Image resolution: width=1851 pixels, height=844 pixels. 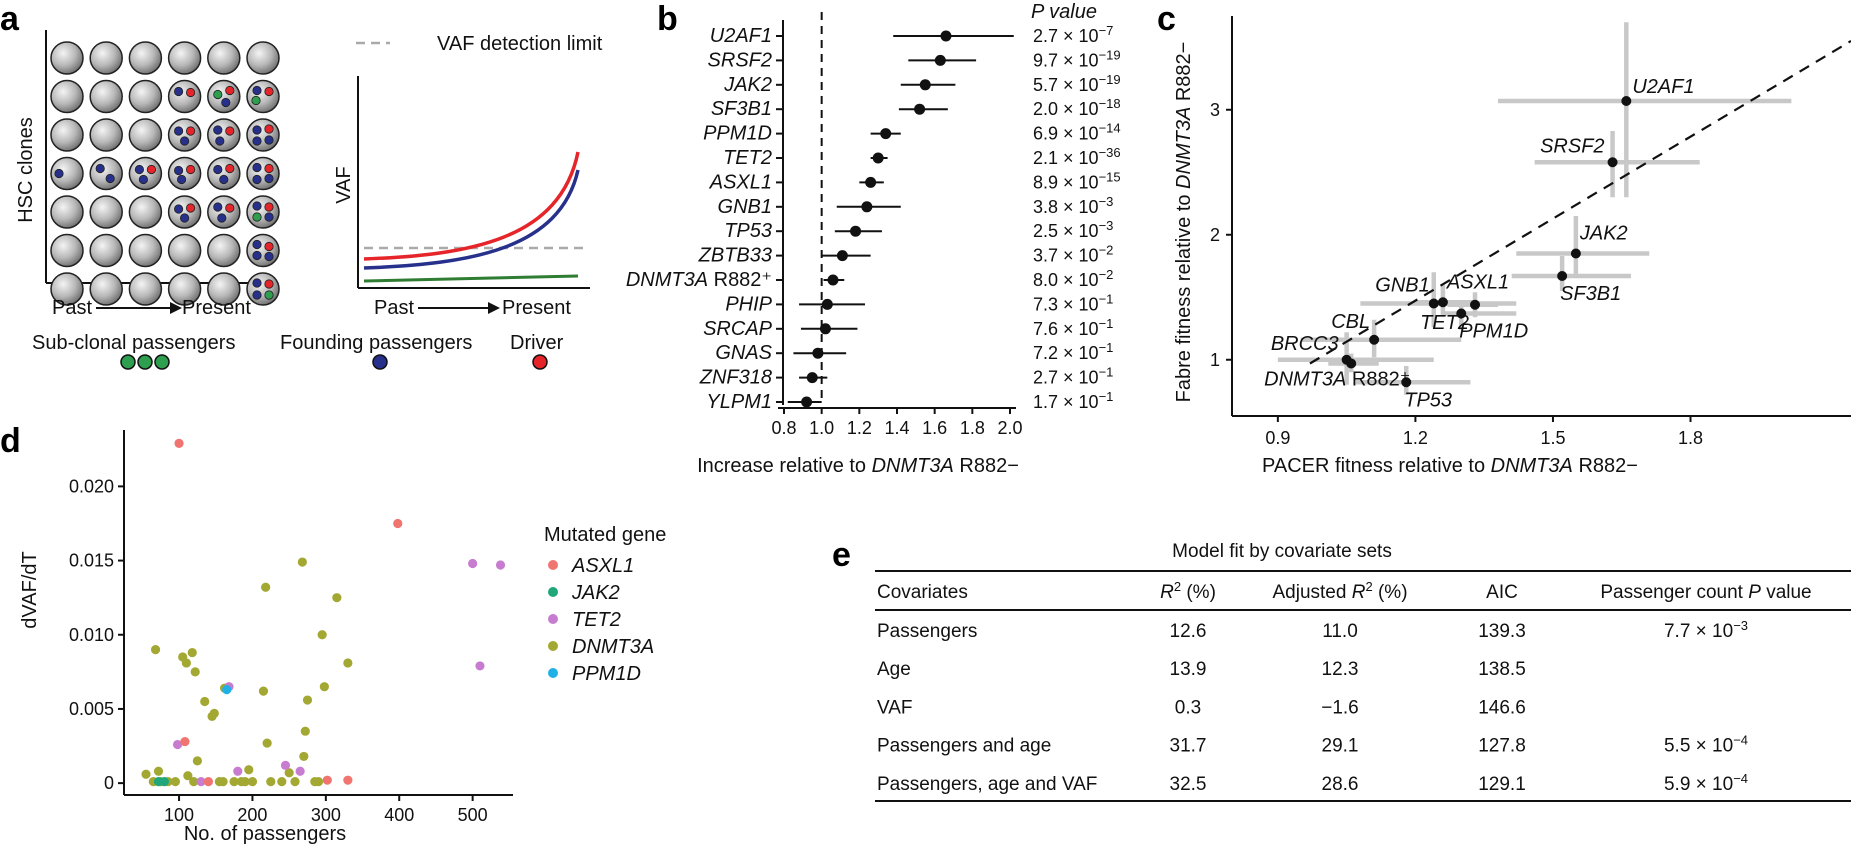 What do you see at coordinates (821, 428) in the screenshot?
I see `x-tick-label: 1.0` at bounding box center [821, 428].